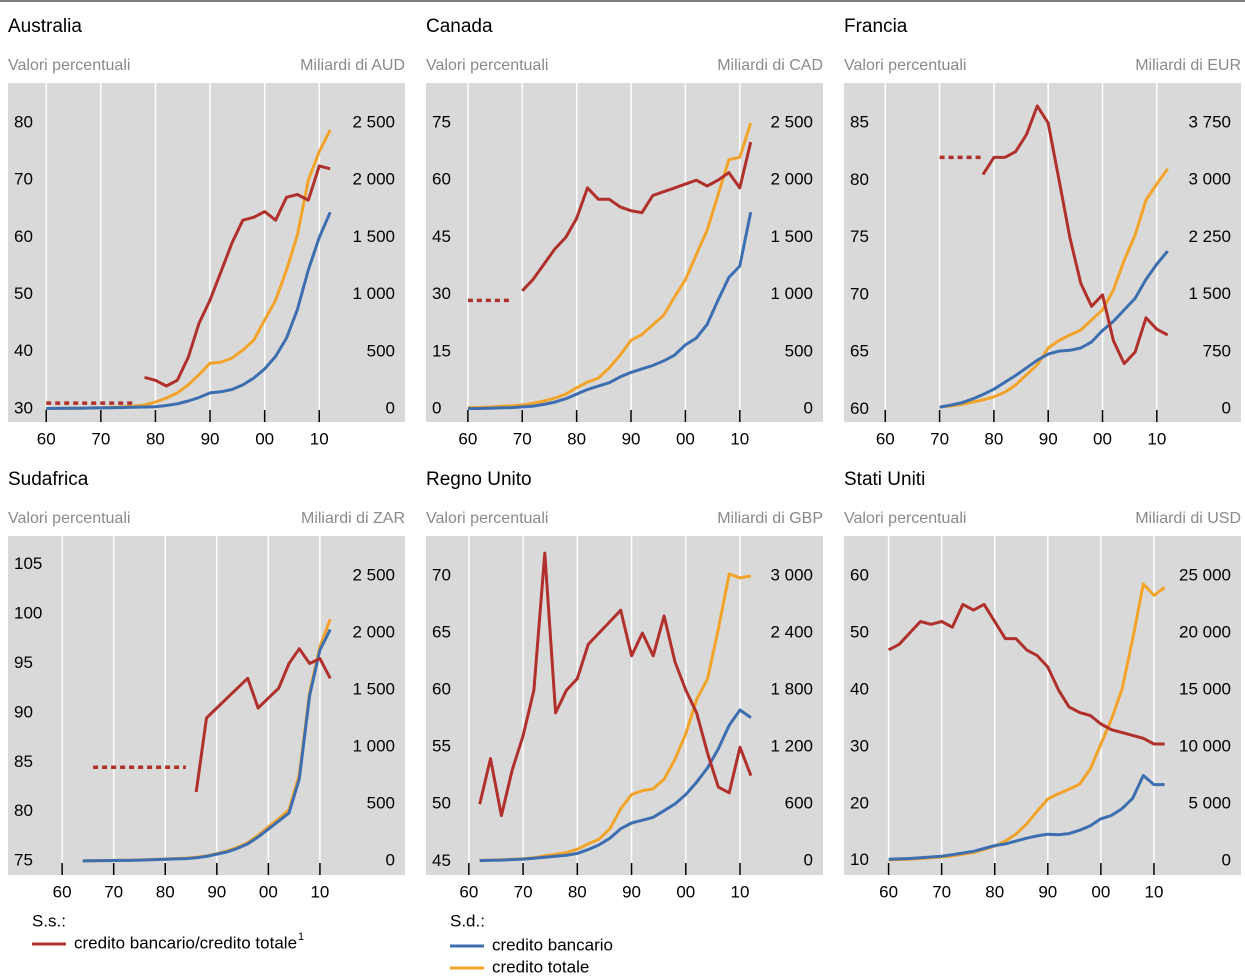 This screenshot has width=1245, height=980. What do you see at coordinates (791, 746) in the screenshot?
I see `y2-tick-label: 1 200` at bounding box center [791, 746].